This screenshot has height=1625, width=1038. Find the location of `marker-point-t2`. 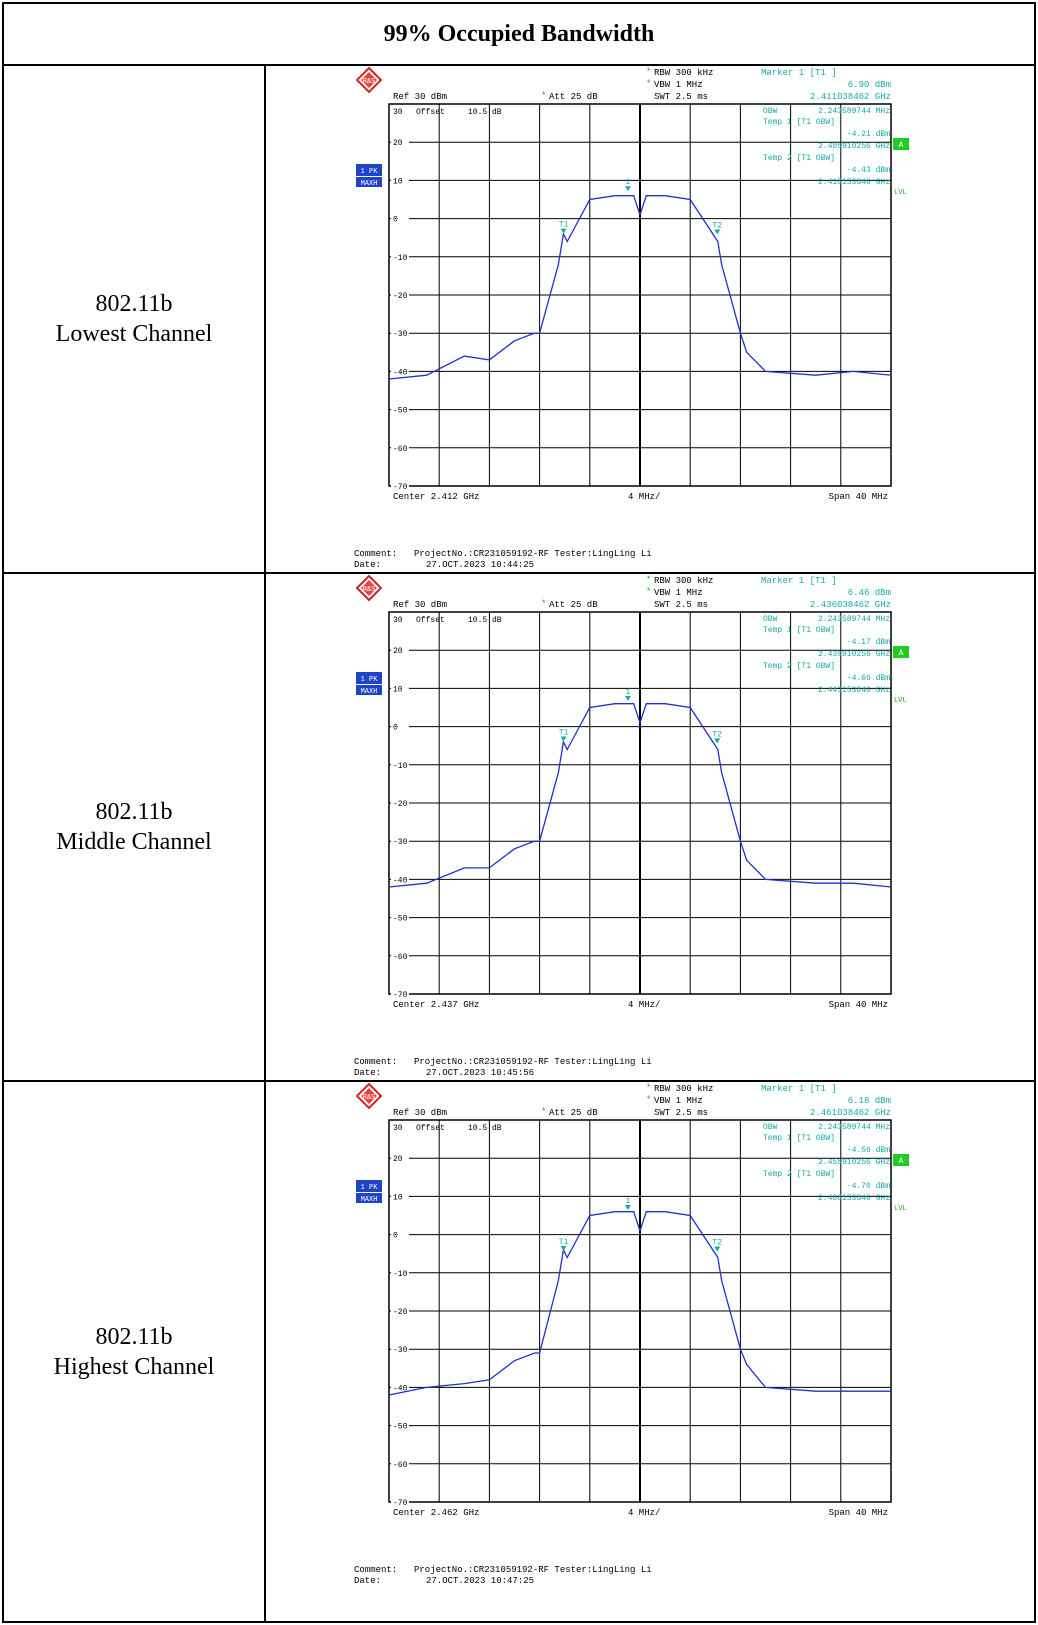

marker-point-t2 is located at coordinates (717, 741).